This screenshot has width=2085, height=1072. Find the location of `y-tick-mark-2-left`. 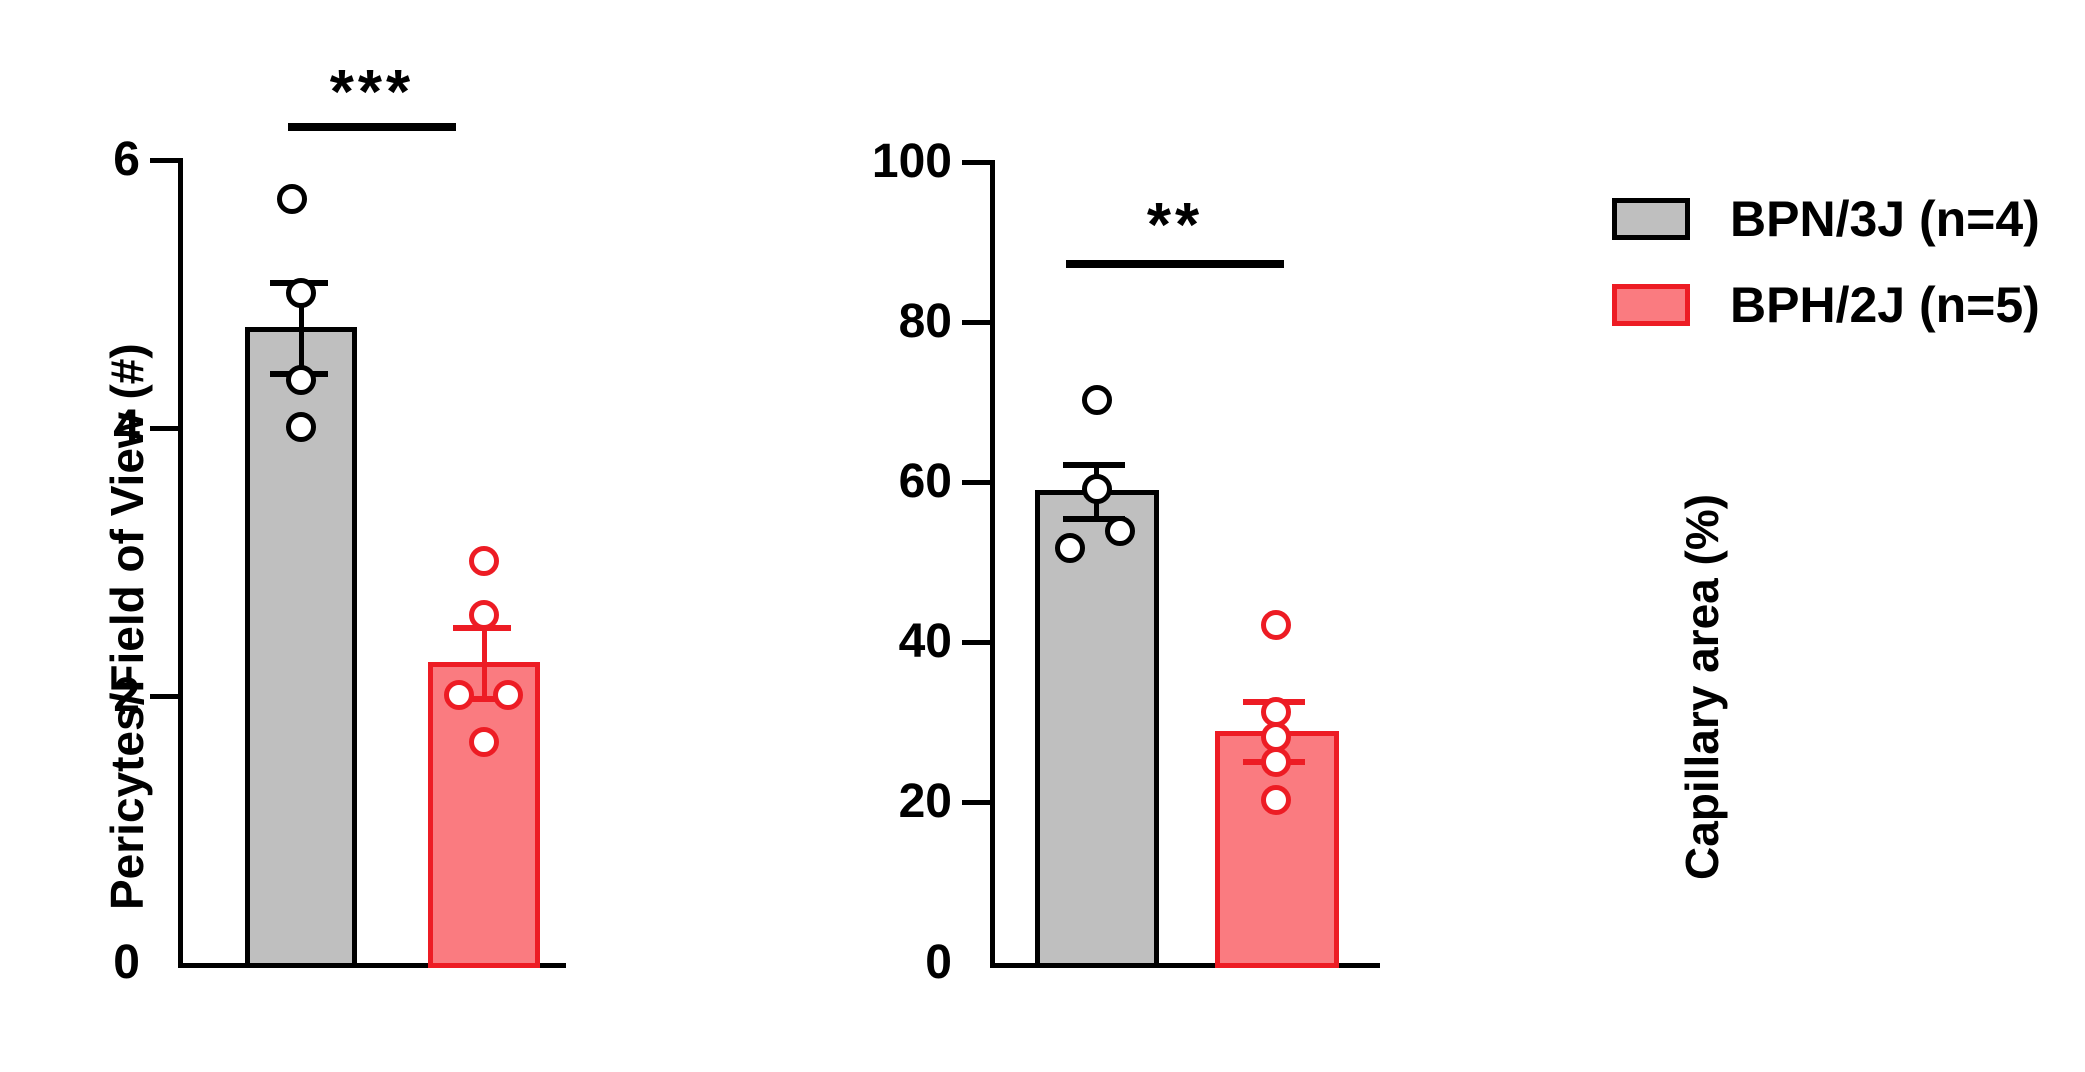

y-tick-mark-2-left is located at coordinates (165, 696).